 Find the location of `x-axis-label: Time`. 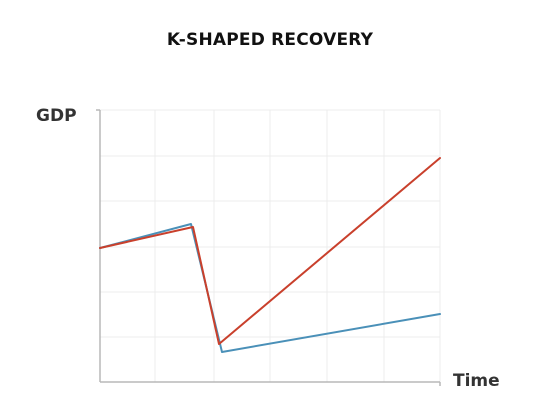

x-axis-label: Time is located at coordinates (476, 381).